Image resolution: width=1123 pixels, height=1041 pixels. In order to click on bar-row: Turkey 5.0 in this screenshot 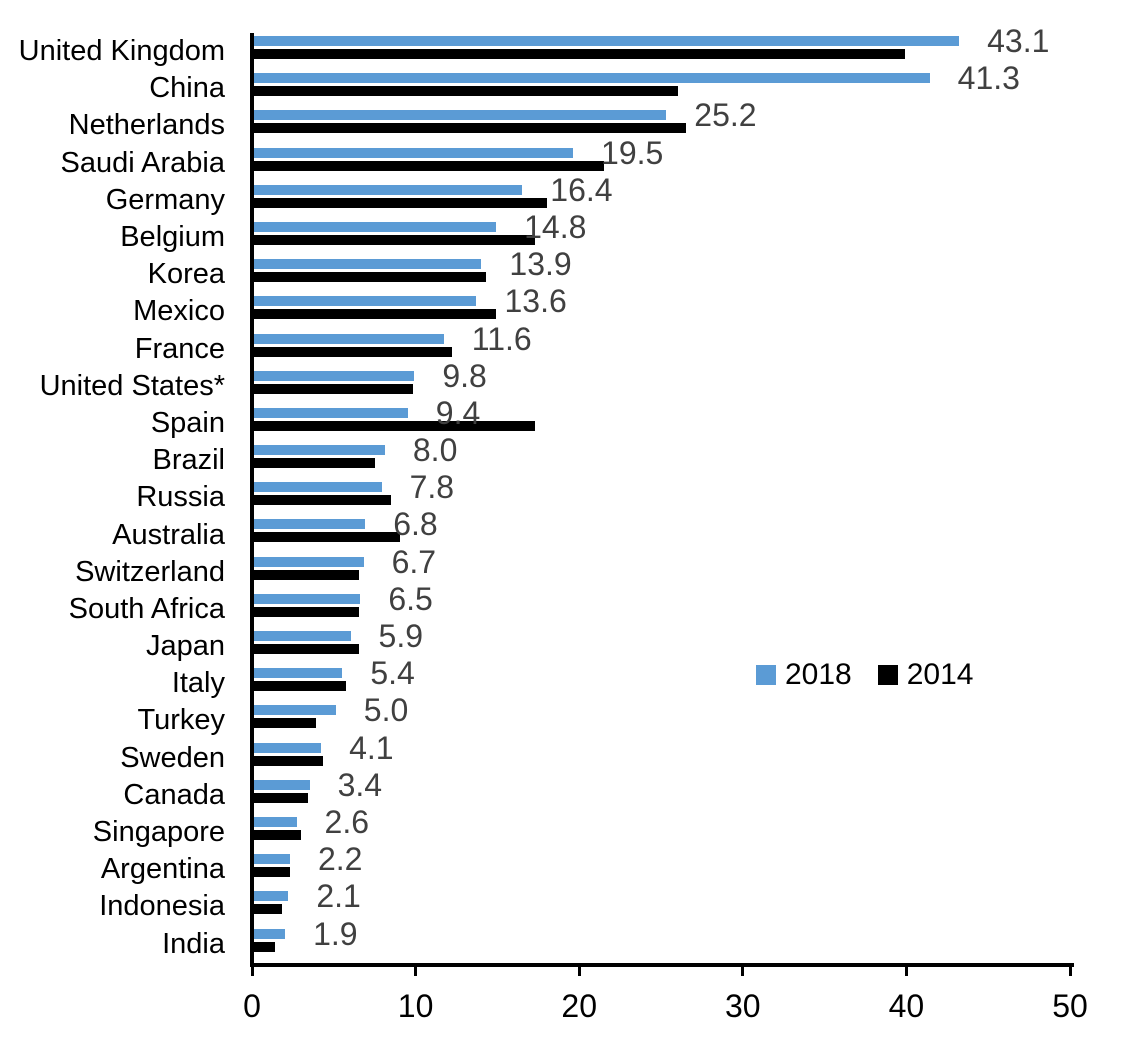, I will do `click(561, 716)`.